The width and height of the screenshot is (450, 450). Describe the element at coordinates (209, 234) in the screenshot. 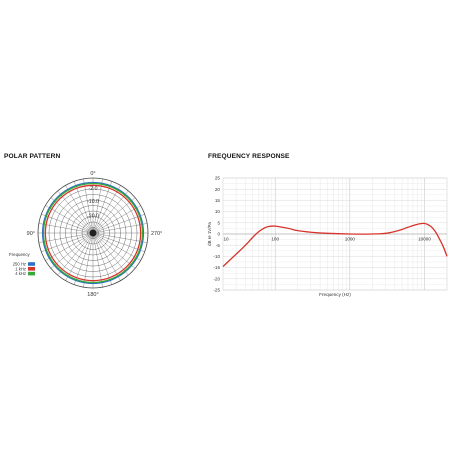

I see `freq-y-axis-label: dB re 1V/Pa` at that location.